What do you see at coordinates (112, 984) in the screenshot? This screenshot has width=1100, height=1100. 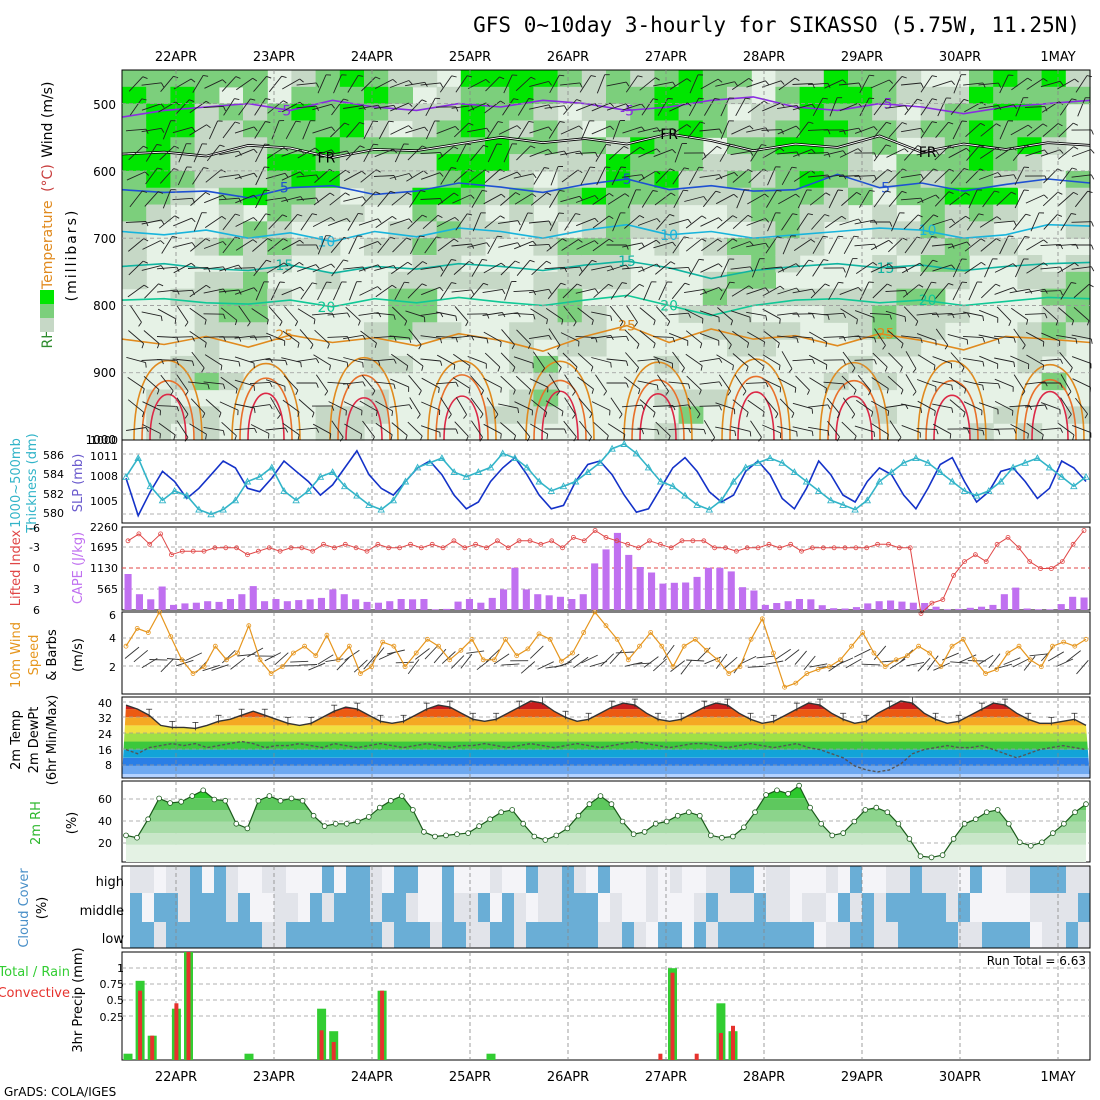 I see `precip-tick: 0.75` at bounding box center [112, 984].